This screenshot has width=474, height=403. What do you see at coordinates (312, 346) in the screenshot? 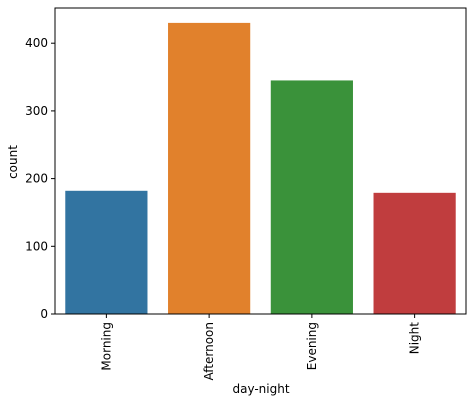
I see `x-tick-label: Evening` at bounding box center [312, 346].